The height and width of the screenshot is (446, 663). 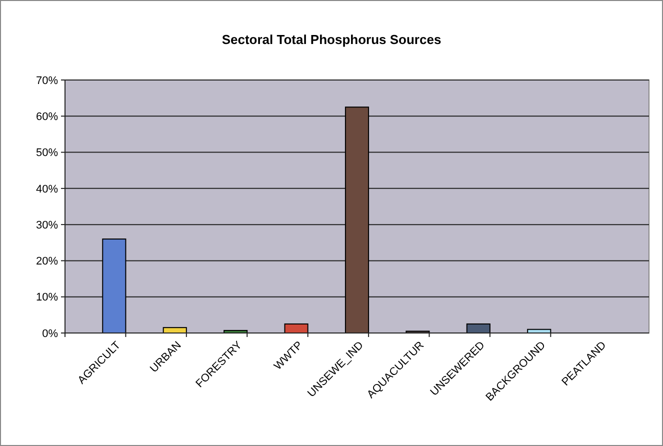 What do you see at coordinates (47, 262) in the screenshot?
I see `y-tick-label: 20%` at bounding box center [47, 262].